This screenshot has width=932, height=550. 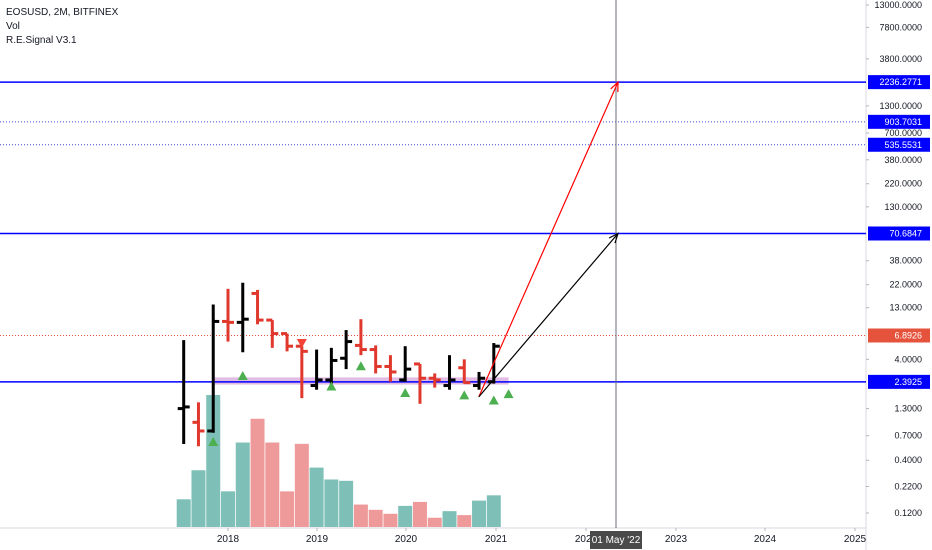 I want to click on x-tick-label: 2021, so click(x=496, y=539).